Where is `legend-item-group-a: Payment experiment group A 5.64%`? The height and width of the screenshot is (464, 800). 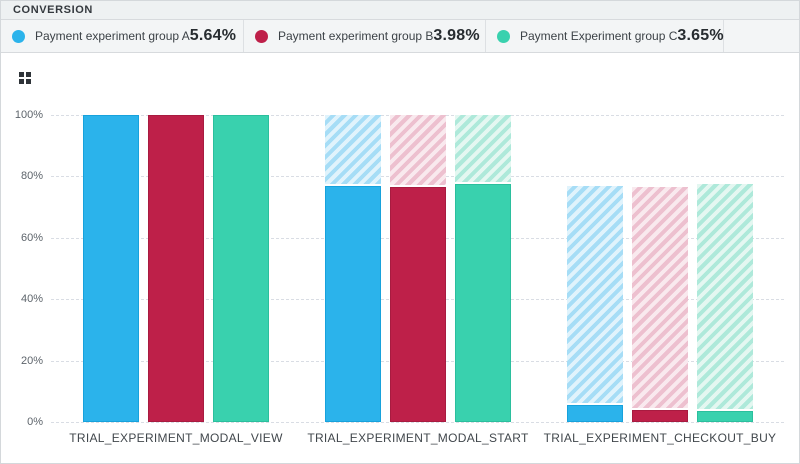
legend-item-group-a: Payment experiment group A 5.64% is located at coordinates (122, 36).